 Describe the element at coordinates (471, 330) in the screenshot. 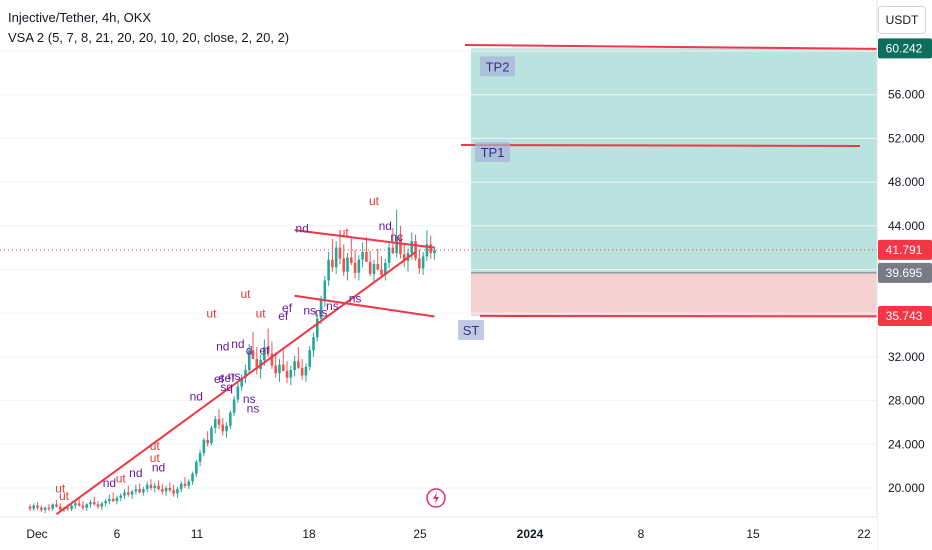

I see `annotation-st: ST` at that location.